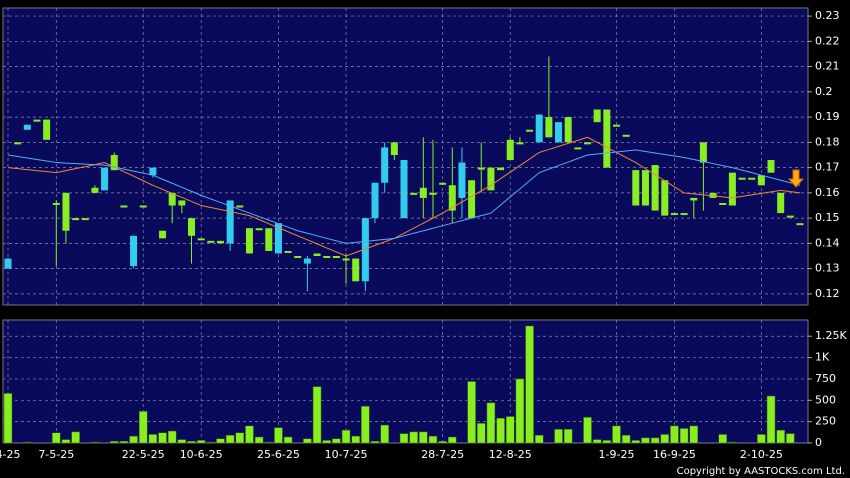  Describe the element at coordinates (825, 378) in the screenshot. I see `y-tick-label: 750` at that location.